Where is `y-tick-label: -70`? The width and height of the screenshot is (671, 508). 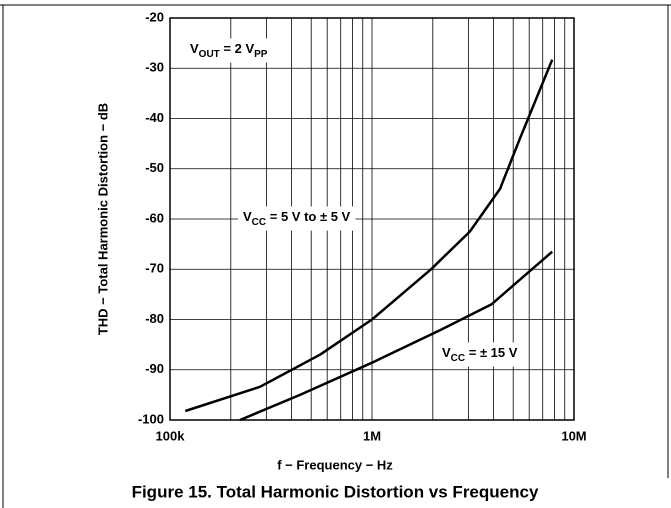
y-tick-label: -70 is located at coordinates (154, 268).